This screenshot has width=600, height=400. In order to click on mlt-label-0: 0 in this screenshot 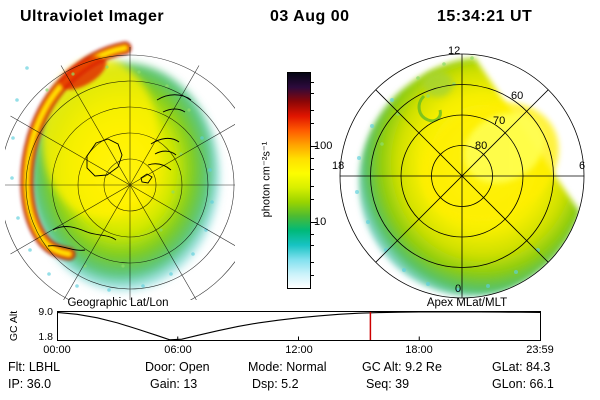, I will do `click(458, 289)`.